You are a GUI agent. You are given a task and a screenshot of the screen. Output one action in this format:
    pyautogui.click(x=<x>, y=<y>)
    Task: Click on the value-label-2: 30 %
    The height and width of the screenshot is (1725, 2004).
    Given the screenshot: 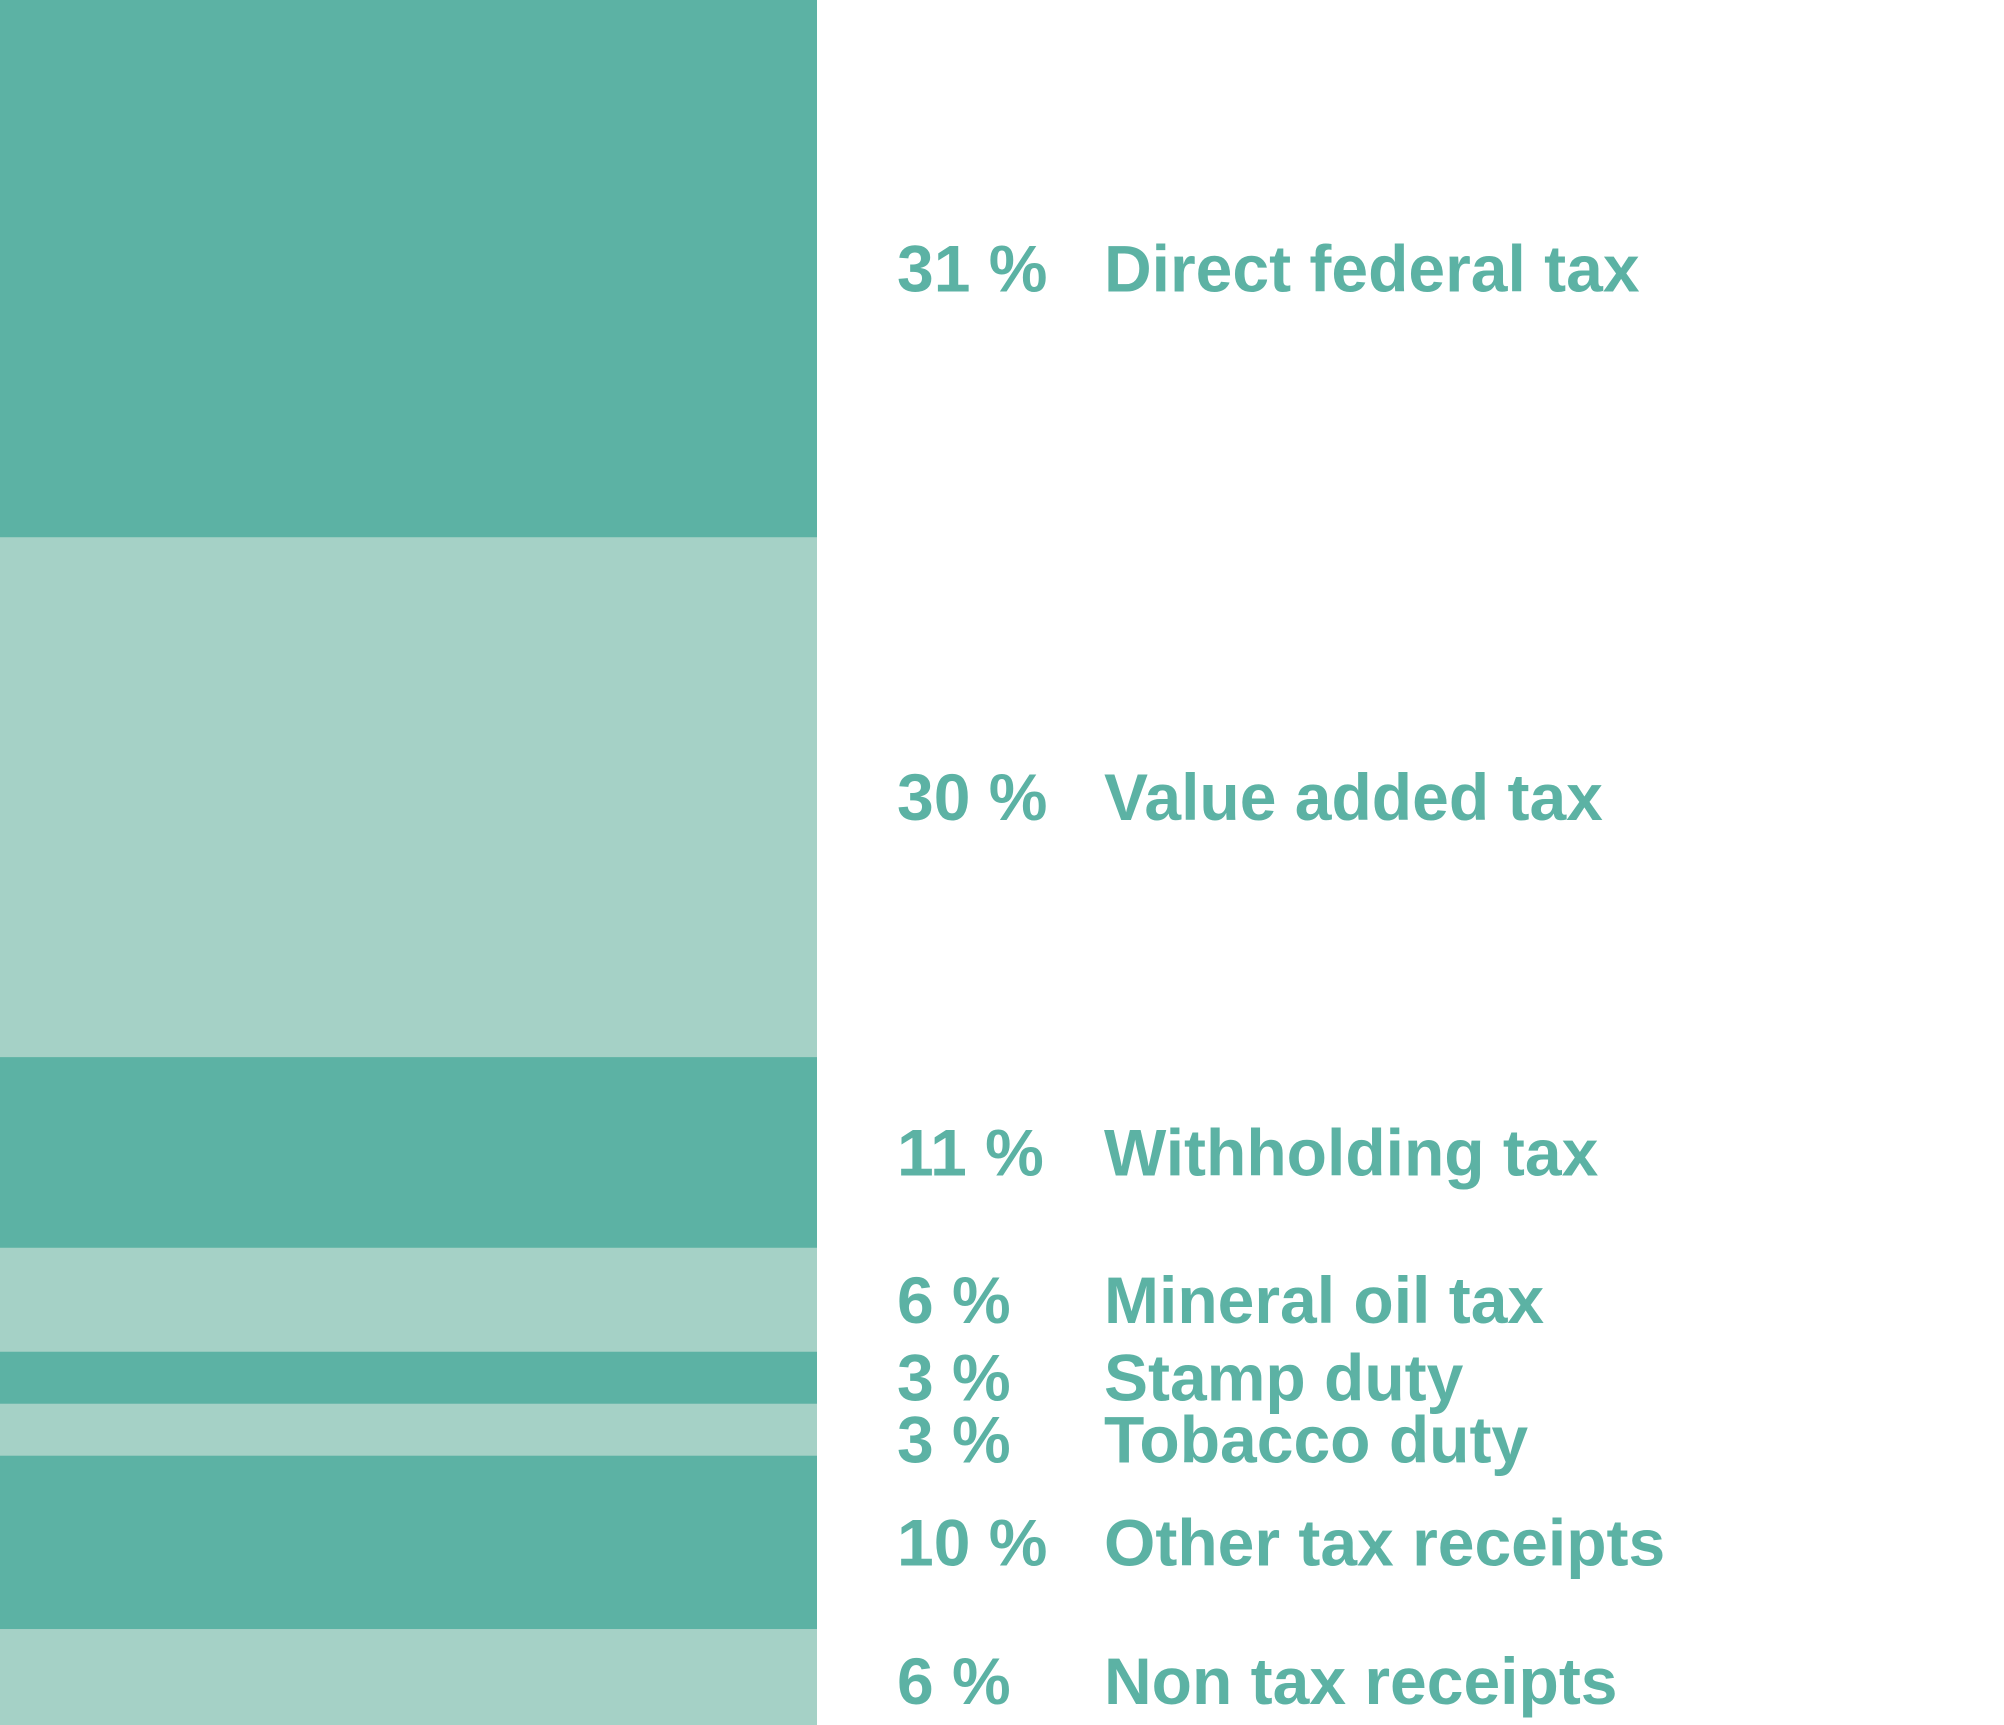 What is the action you would take?
    pyautogui.click(x=972, y=797)
    